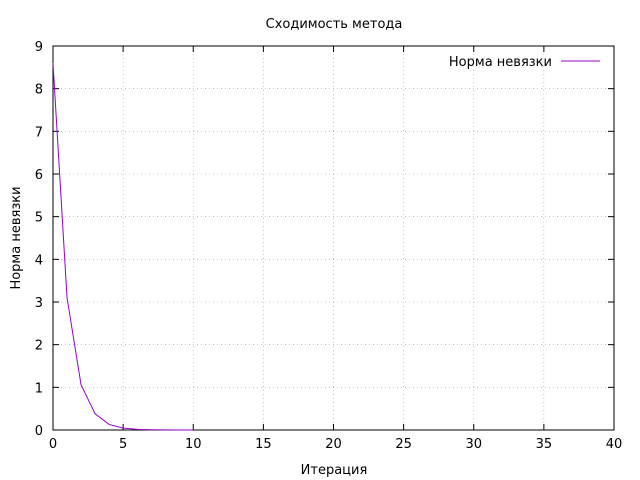 This screenshot has height=480, width=640. Describe the element at coordinates (39, 132) in the screenshot. I see `y-tick-label: 7` at that location.